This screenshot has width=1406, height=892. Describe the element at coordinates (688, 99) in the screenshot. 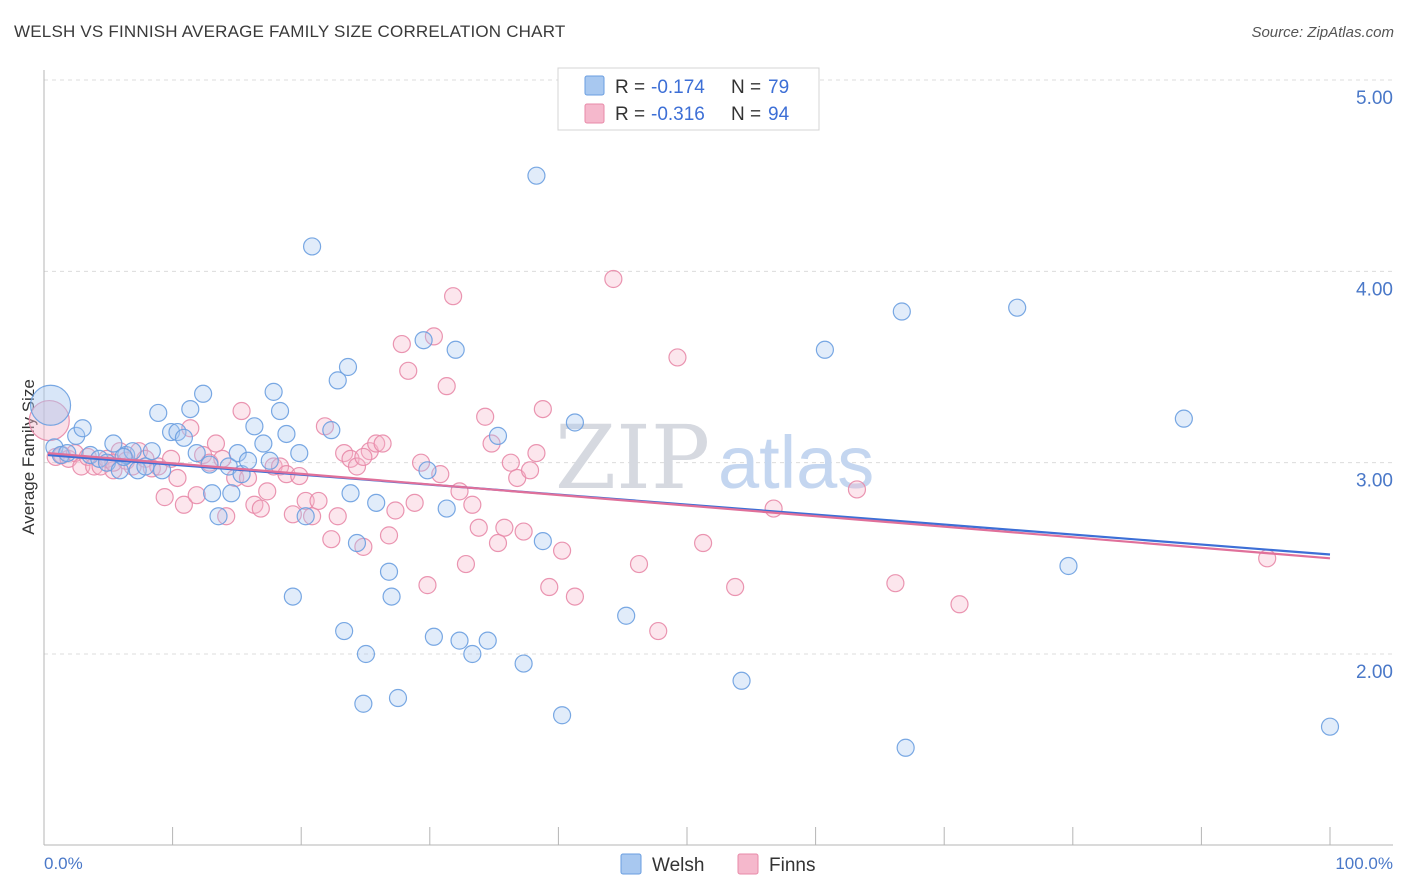

I see `stats-legend: R = -0.174 N = 79 R = -0.316 N = 94` at that location.